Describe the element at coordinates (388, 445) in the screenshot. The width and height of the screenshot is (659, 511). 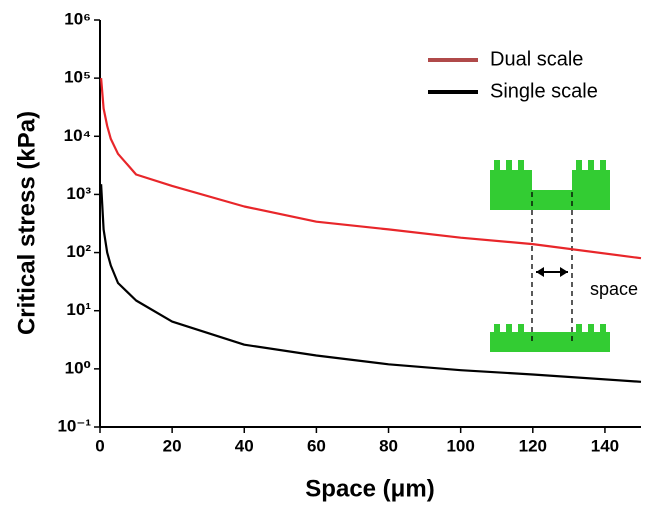
I see `x-tick-label: 80` at that location.